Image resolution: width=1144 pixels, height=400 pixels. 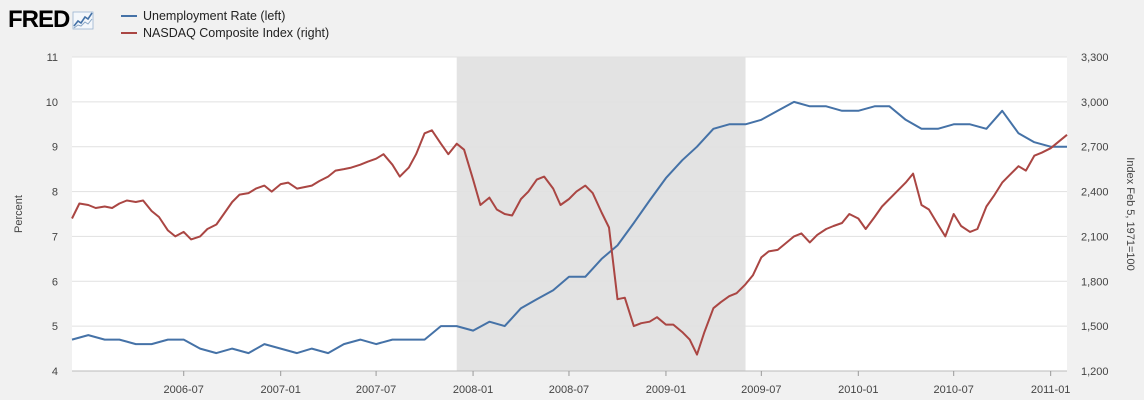 What do you see at coordinates (1095, 148) in the screenshot?
I see `y-right-tick-label: 2,700` at bounding box center [1095, 148].